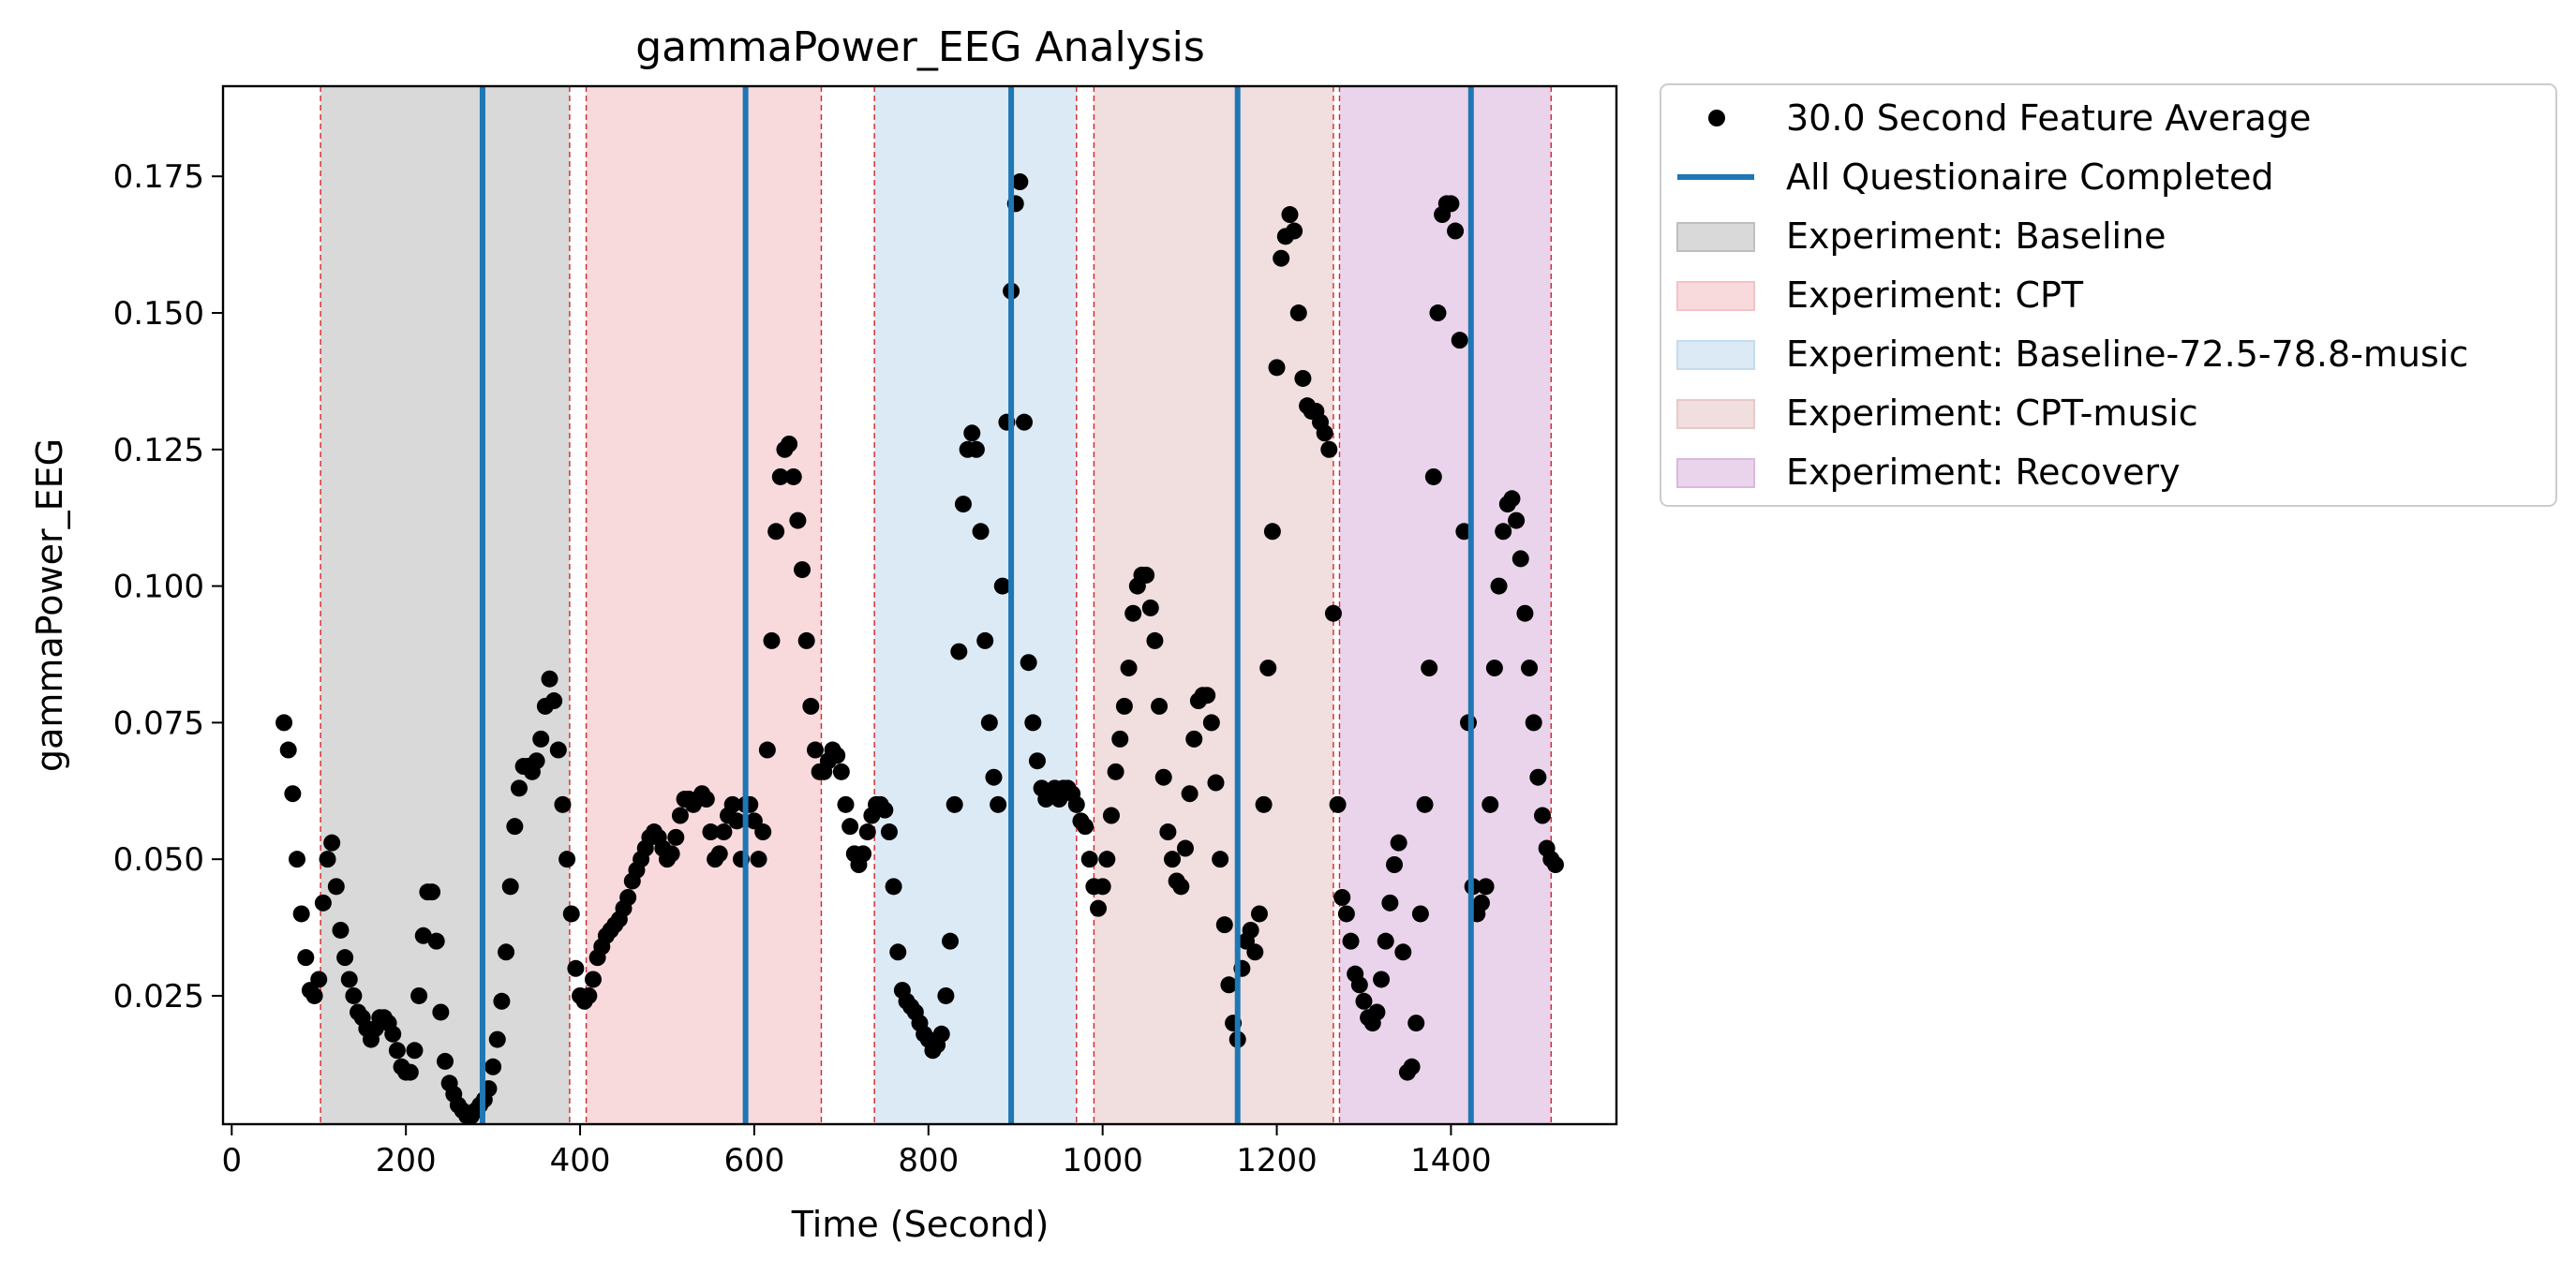 The width and height of the screenshot is (2576, 1275). I want to click on y-tick-label-4: 0.125, so click(158, 450).